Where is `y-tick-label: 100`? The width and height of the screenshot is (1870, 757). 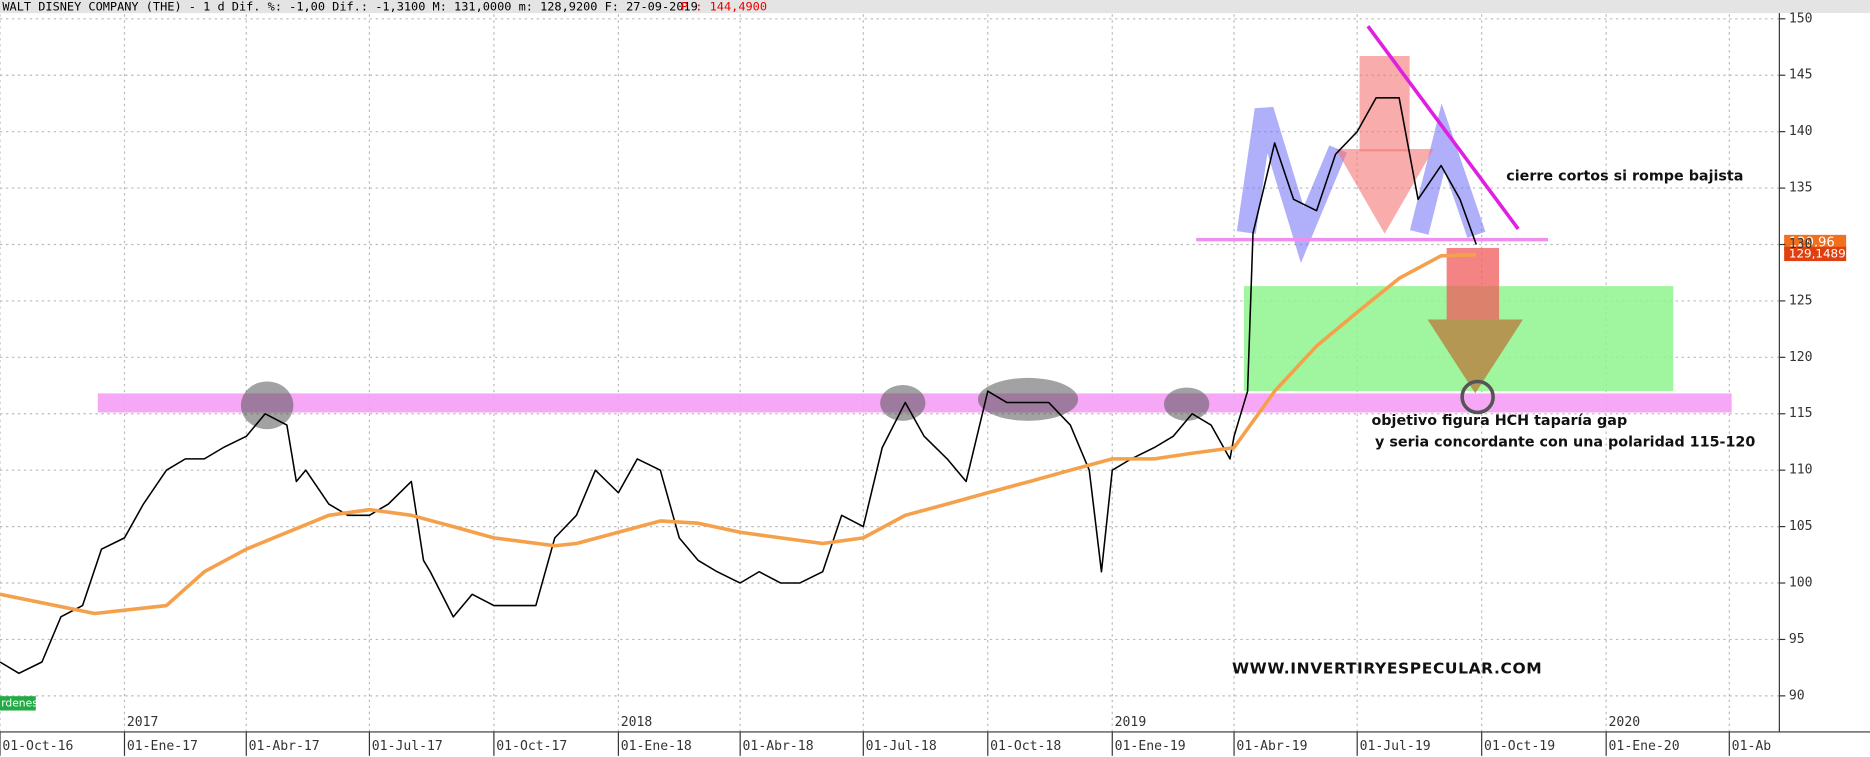
y-tick-label: 100 is located at coordinates (1801, 583).